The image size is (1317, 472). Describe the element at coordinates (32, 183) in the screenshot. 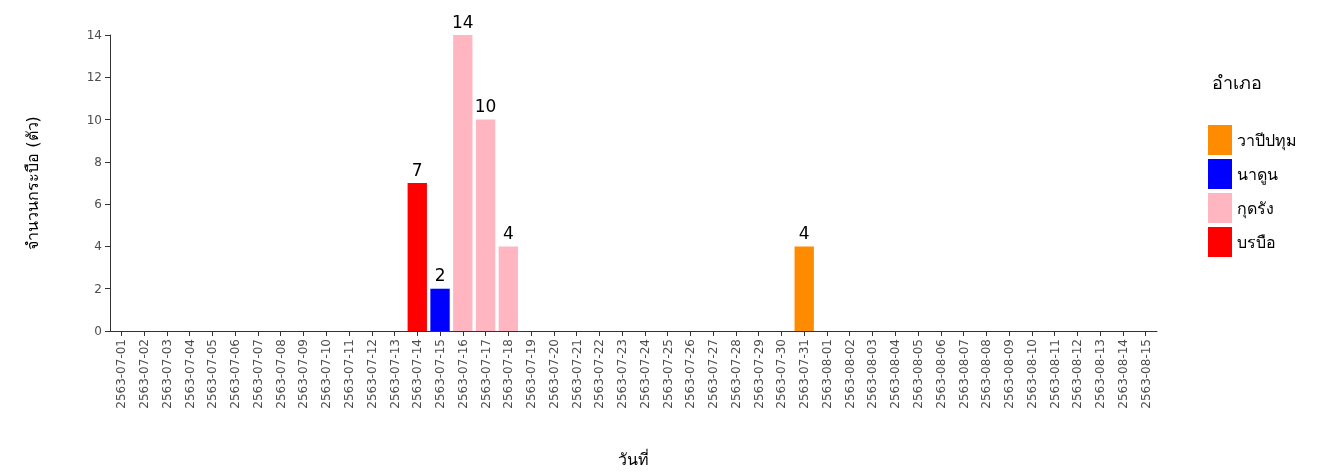

I see `y-axis-title: จำนวนกระบือ (ตัว)` at that location.